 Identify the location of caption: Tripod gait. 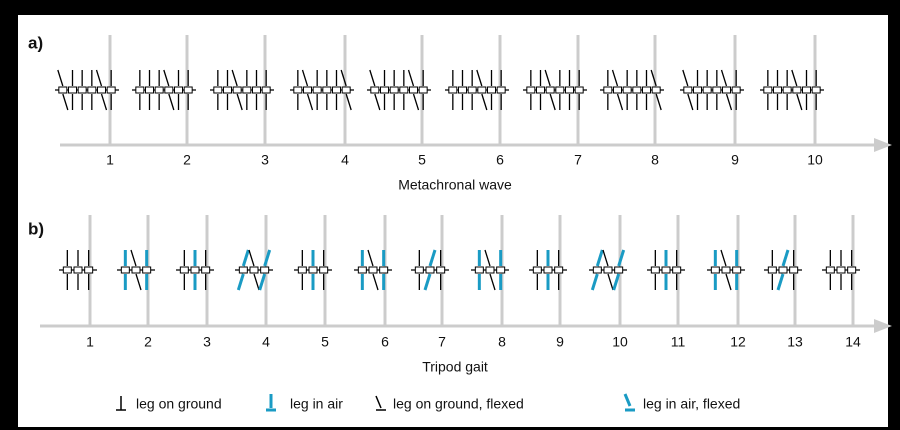
(455, 367).